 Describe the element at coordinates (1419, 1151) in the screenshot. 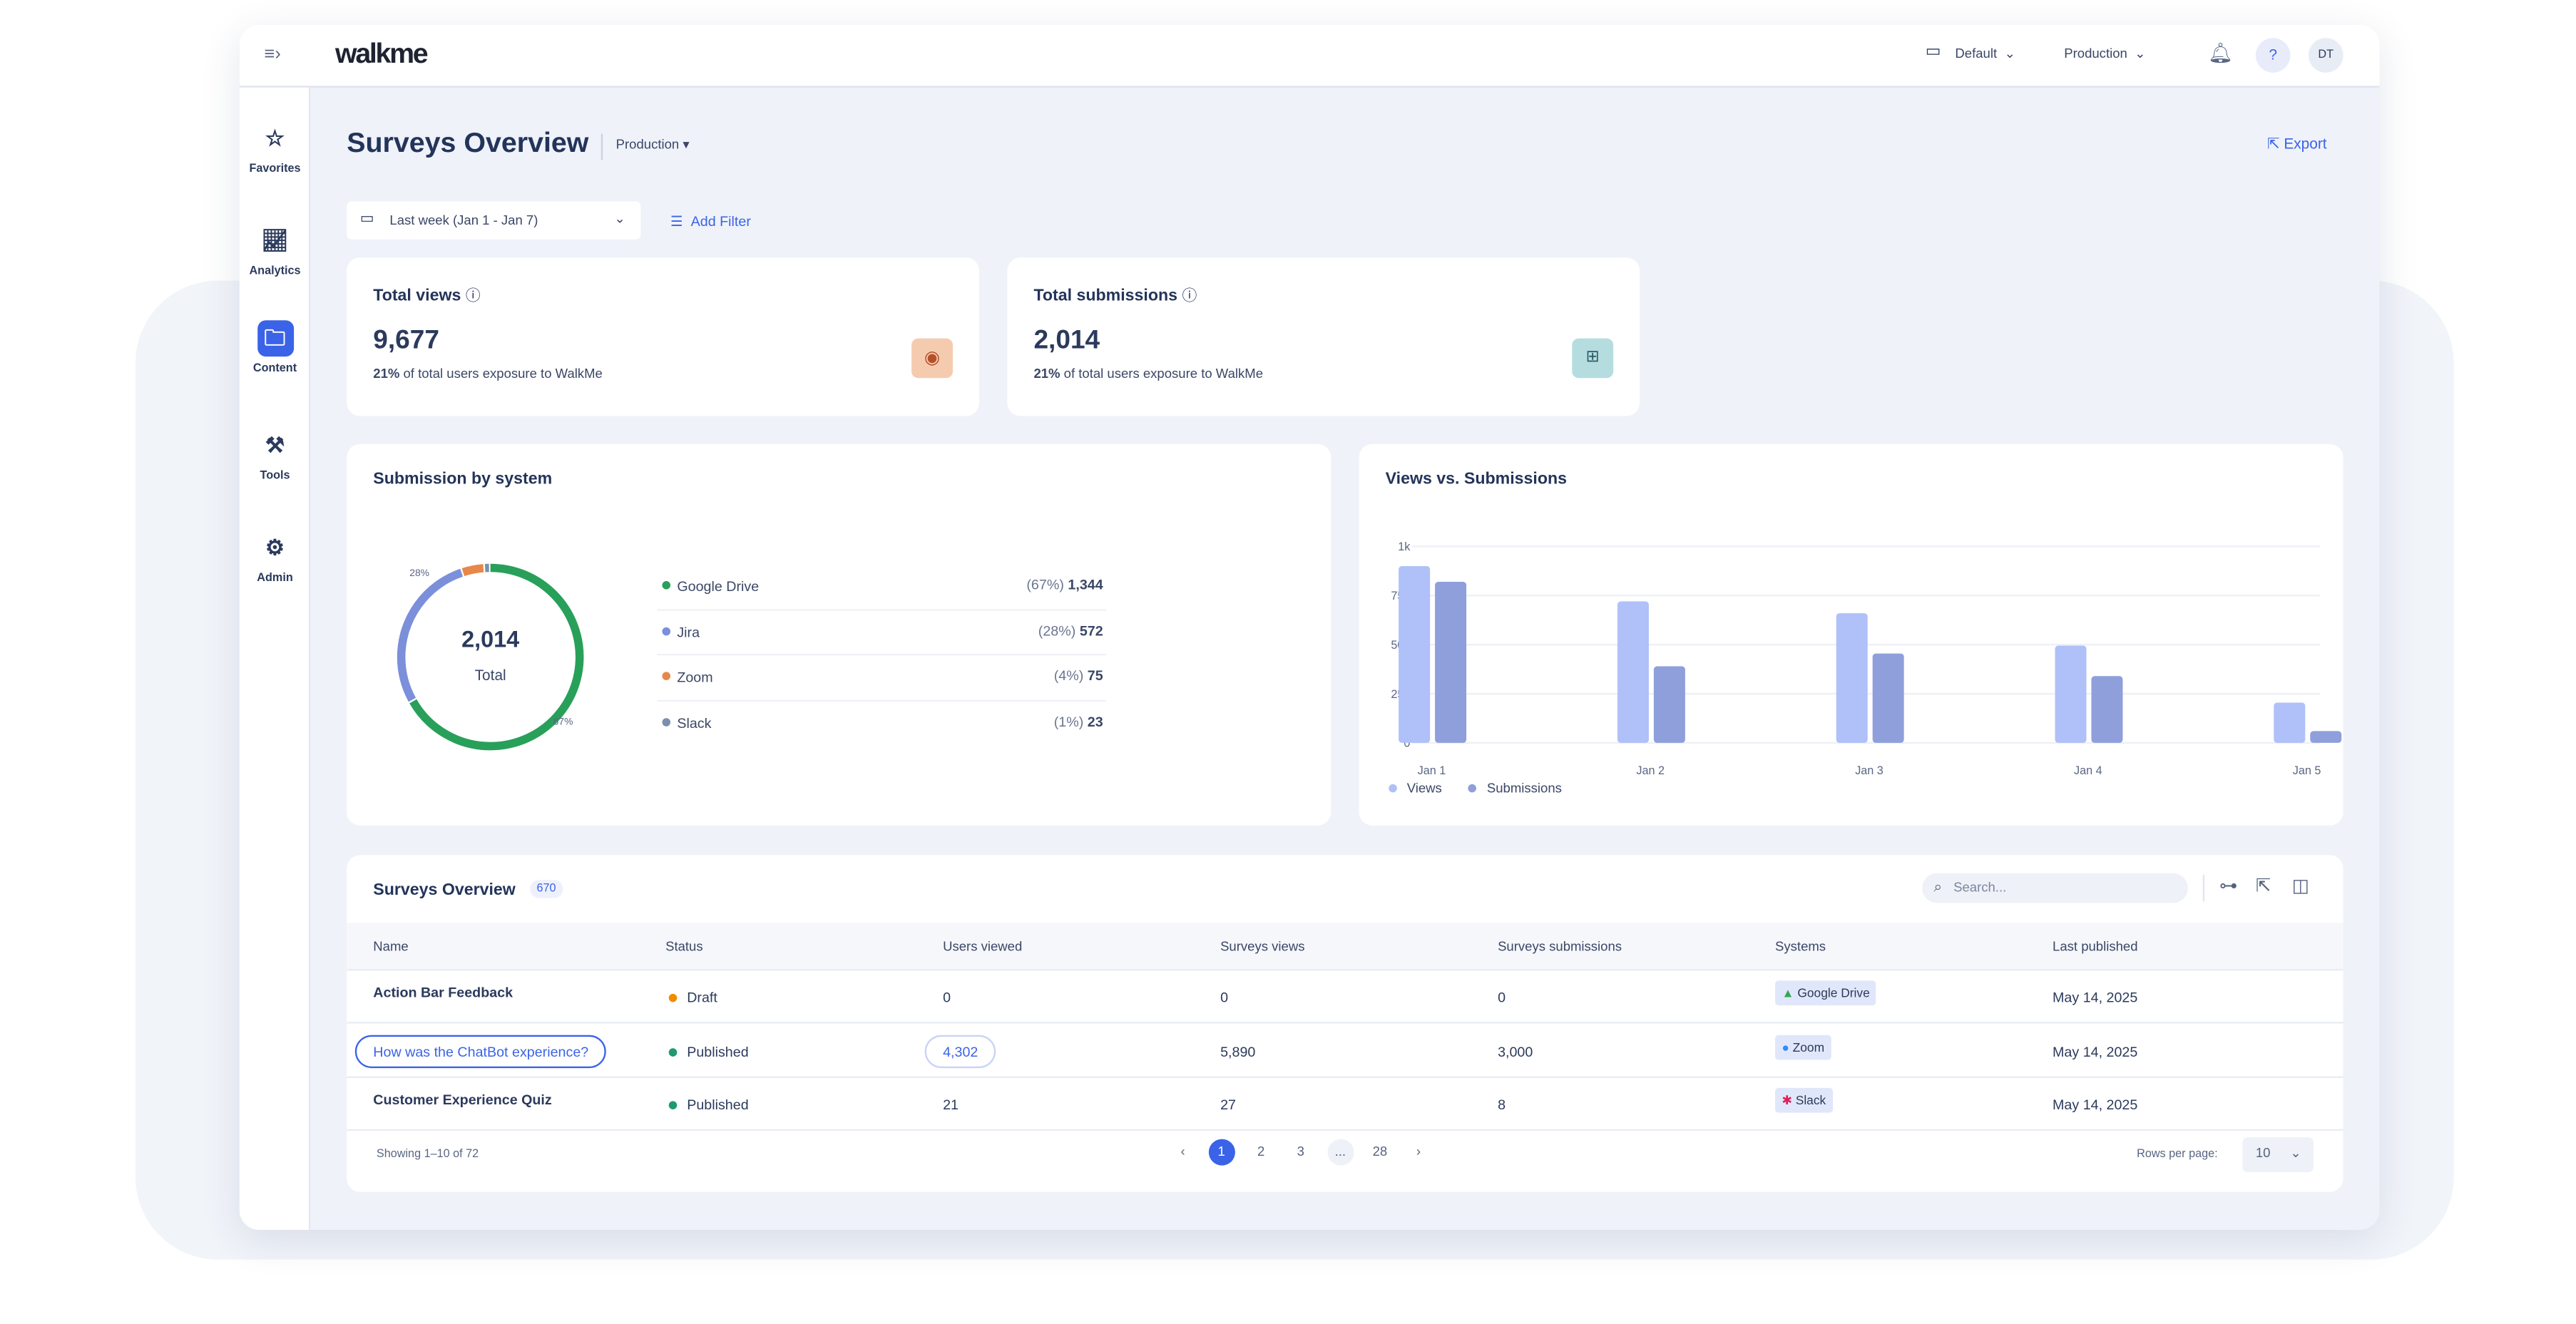

I see `next-page-icon: ›` at that location.